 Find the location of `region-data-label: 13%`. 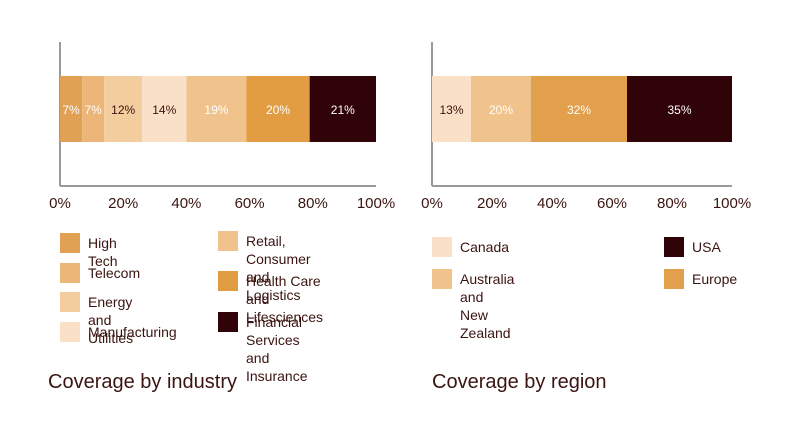

region-data-label: 13% is located at coordinates (451, 110).